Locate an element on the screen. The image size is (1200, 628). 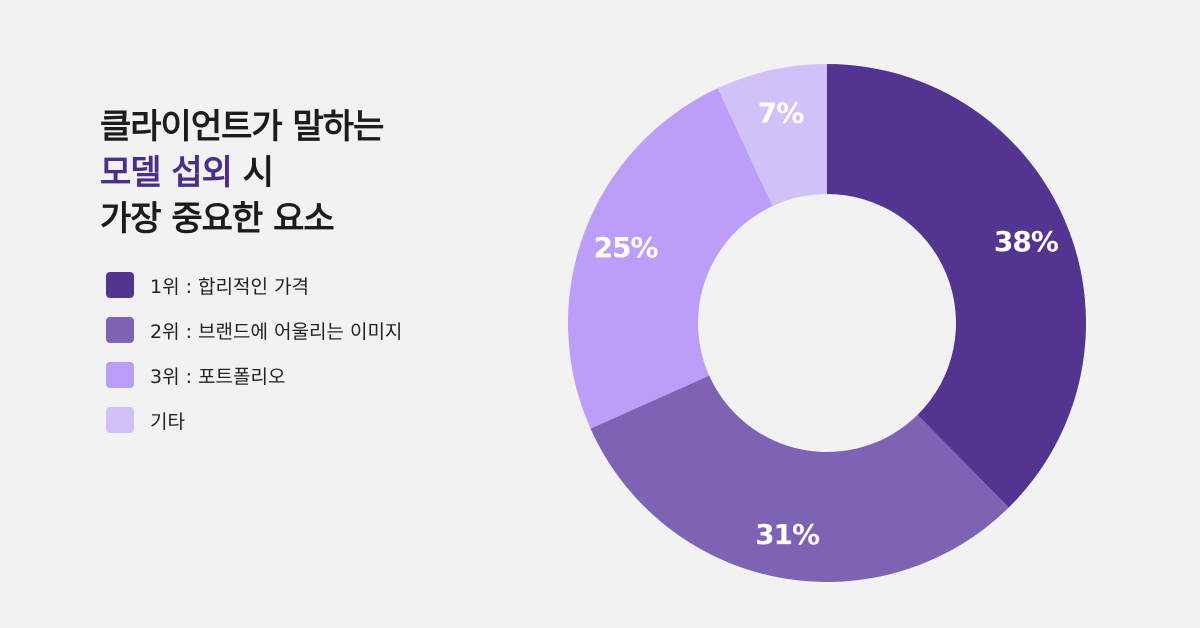
legend-label-3: 3위 : 포트폴리오 is located at coordinates (218, 376).